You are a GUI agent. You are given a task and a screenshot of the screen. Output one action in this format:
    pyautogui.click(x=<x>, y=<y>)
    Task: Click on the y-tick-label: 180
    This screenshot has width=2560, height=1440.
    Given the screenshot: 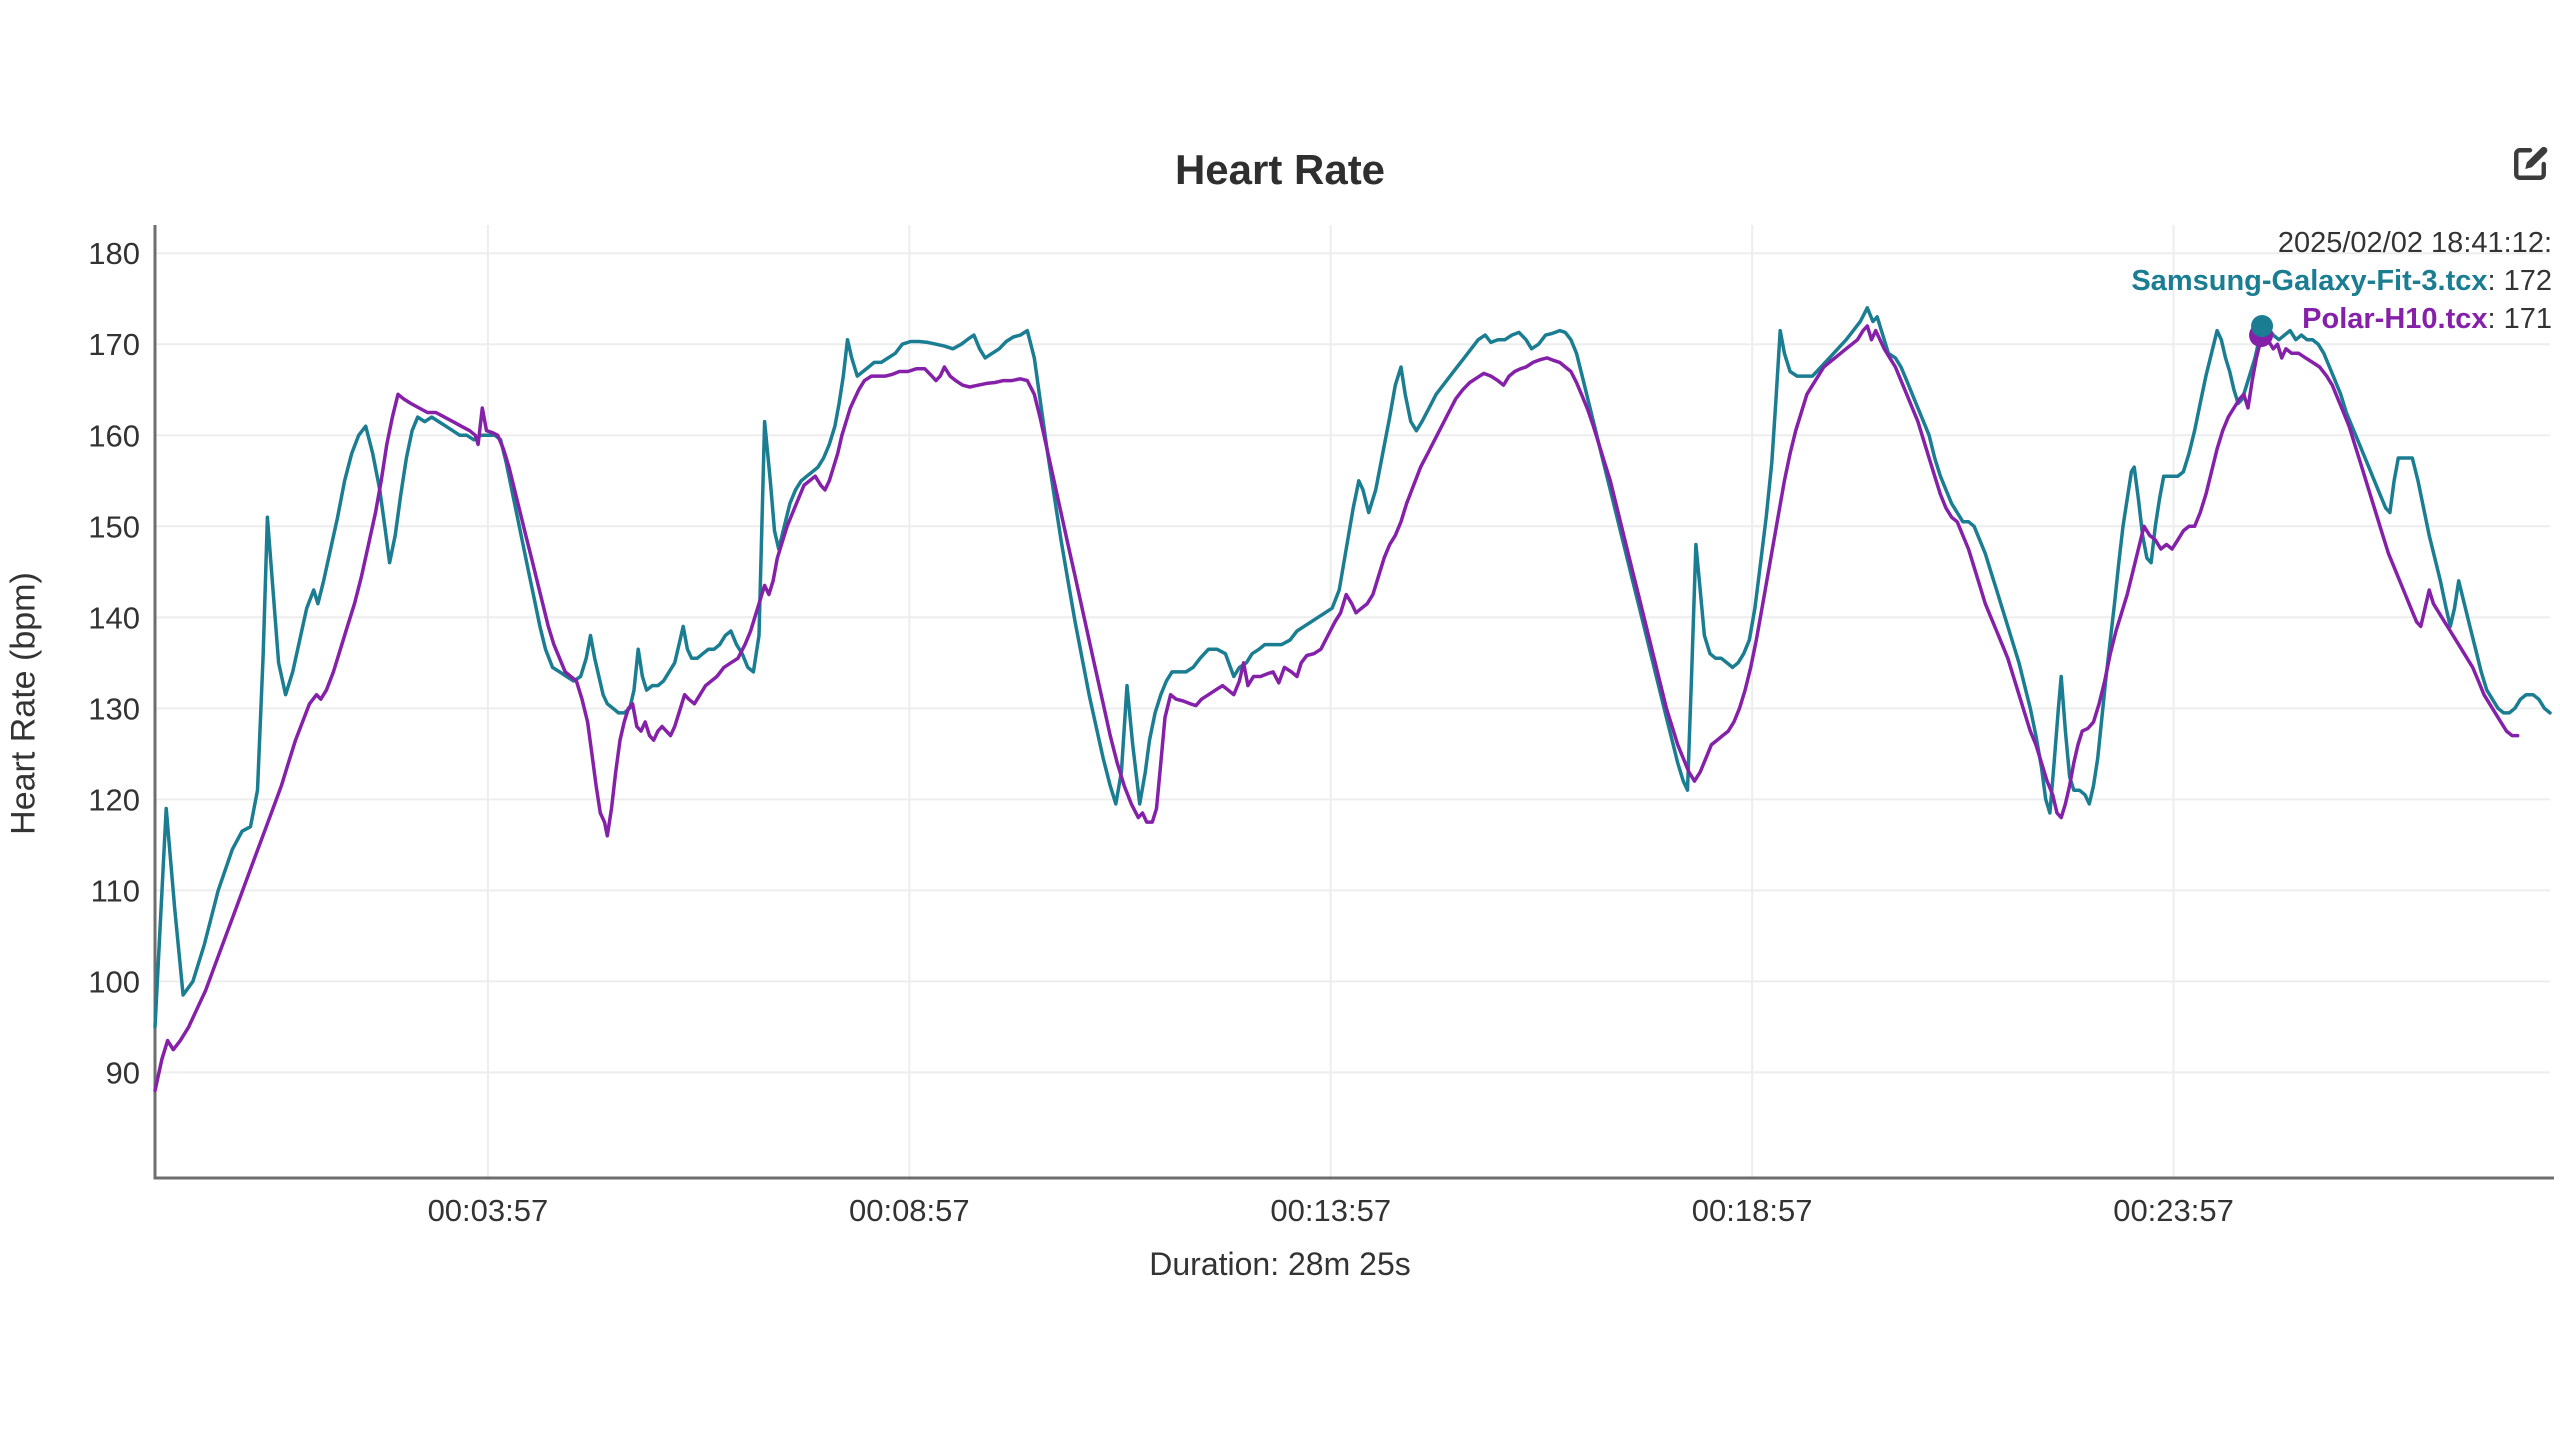 What is the action you would take?
    pyautogui.click(x=114, y=253)
    